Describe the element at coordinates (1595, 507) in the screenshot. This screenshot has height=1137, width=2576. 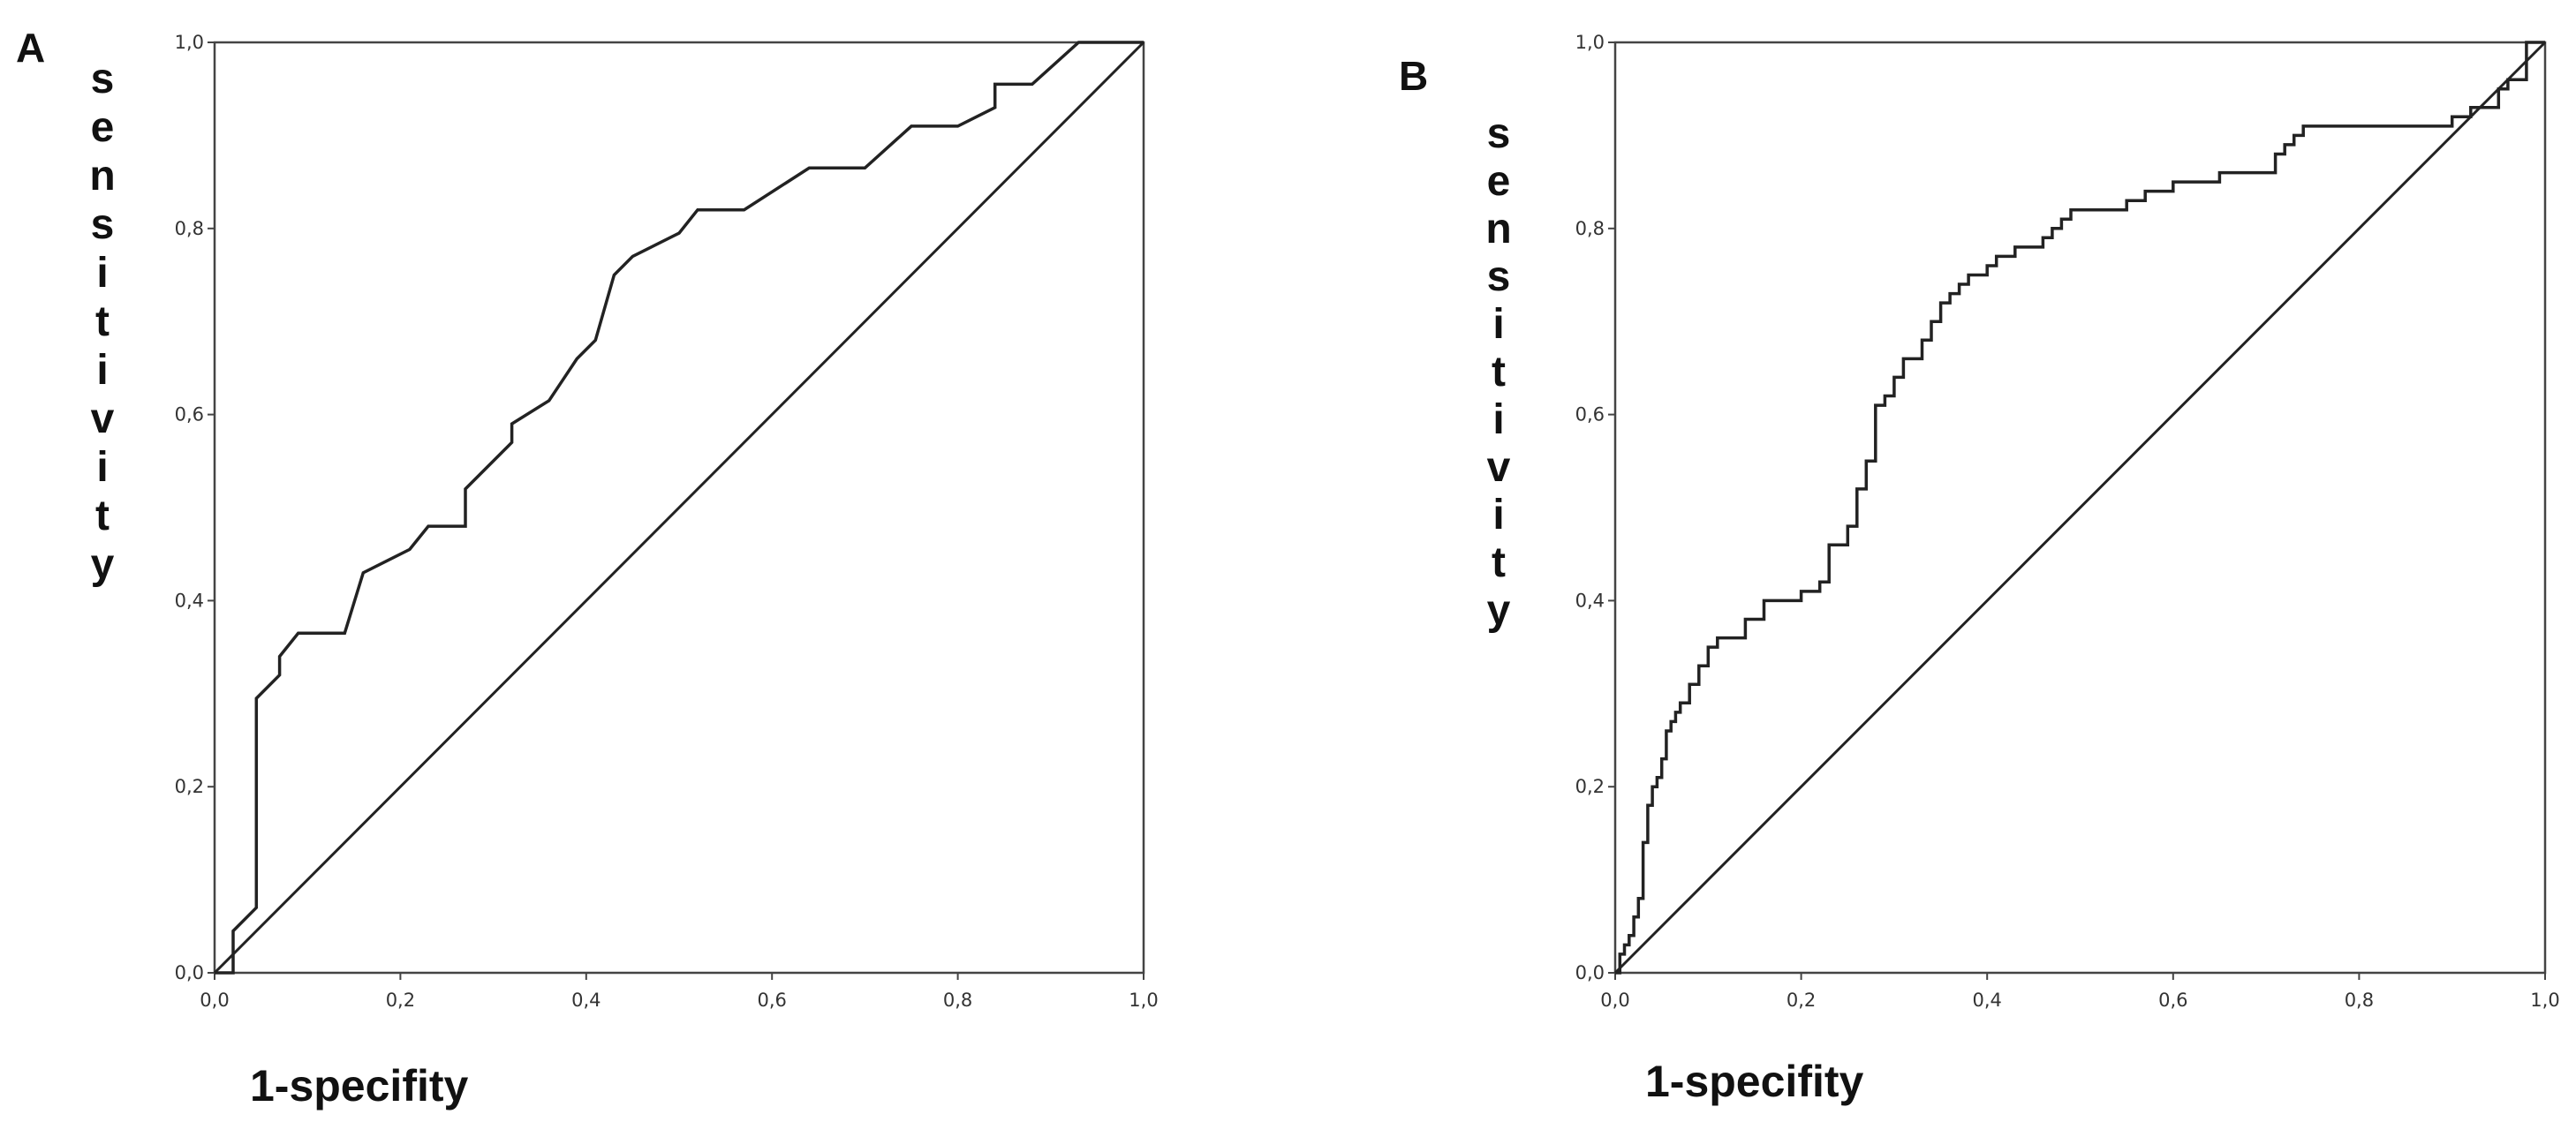
I see `panel-b-y-axis: 0,0 0,2 0,4 0,6 0,8 1,0` at that location.